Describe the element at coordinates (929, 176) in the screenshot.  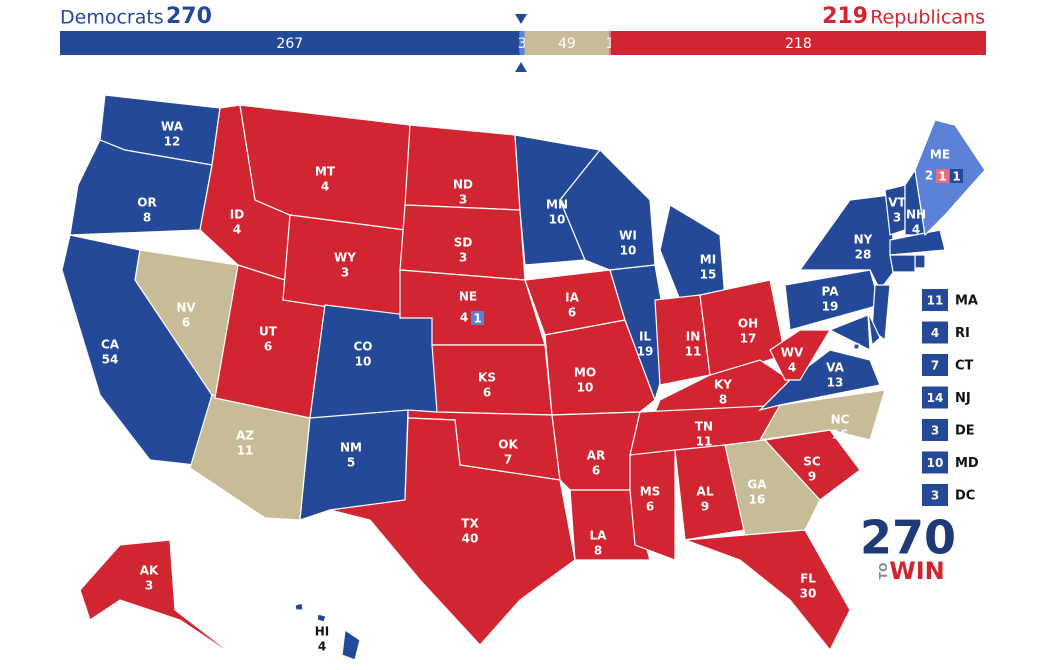
I see `state-votes: 2` at that location.